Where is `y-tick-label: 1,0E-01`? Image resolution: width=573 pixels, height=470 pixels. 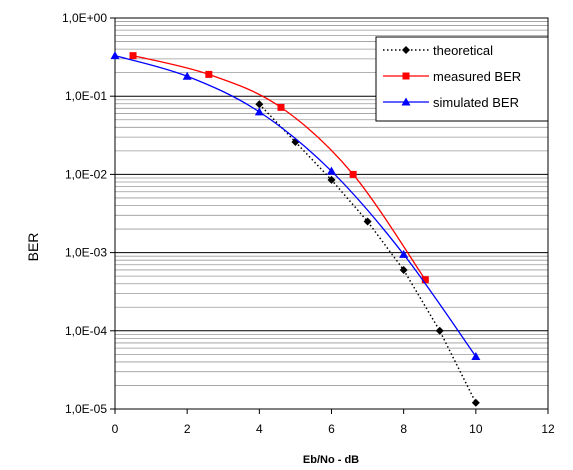 y-tick-label: 1,0E-01 is located at coordinates (86, 96).